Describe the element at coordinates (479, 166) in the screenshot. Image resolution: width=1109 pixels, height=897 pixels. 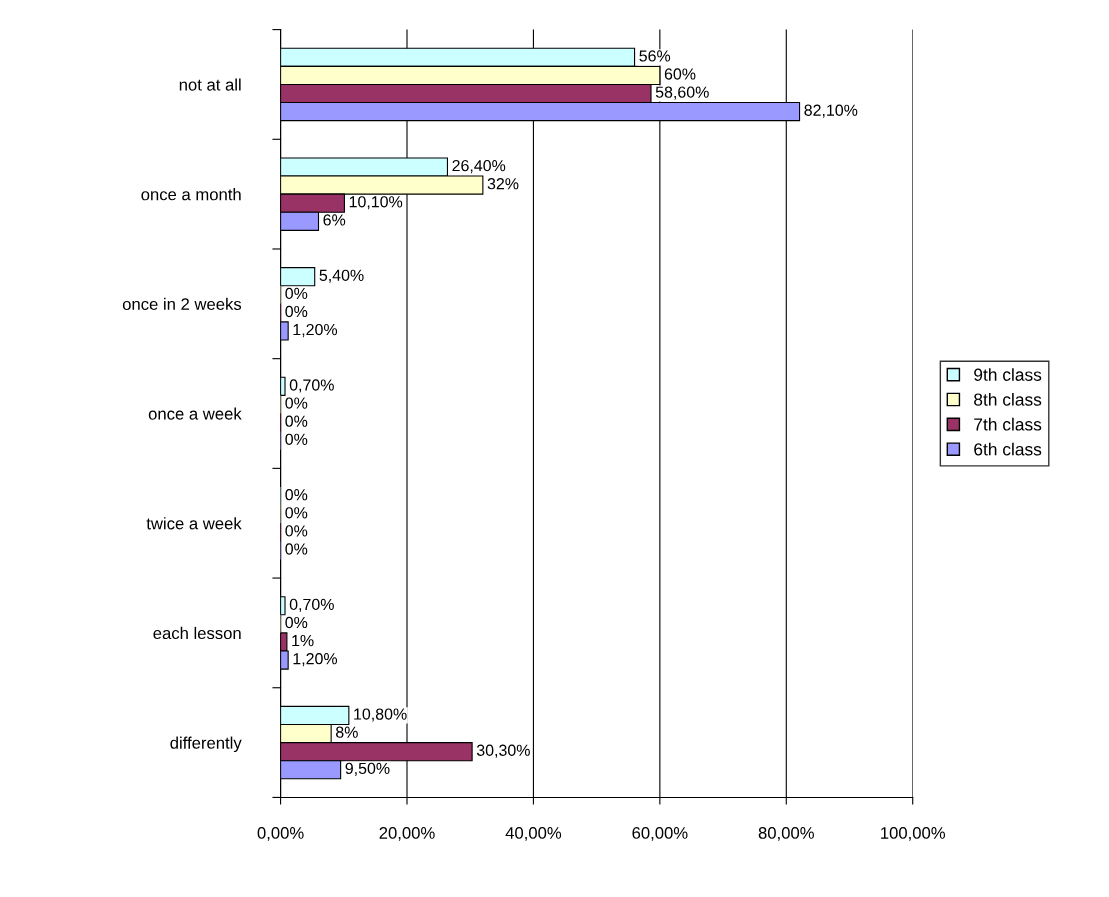
I see `data-label: 26,40%` at that location.